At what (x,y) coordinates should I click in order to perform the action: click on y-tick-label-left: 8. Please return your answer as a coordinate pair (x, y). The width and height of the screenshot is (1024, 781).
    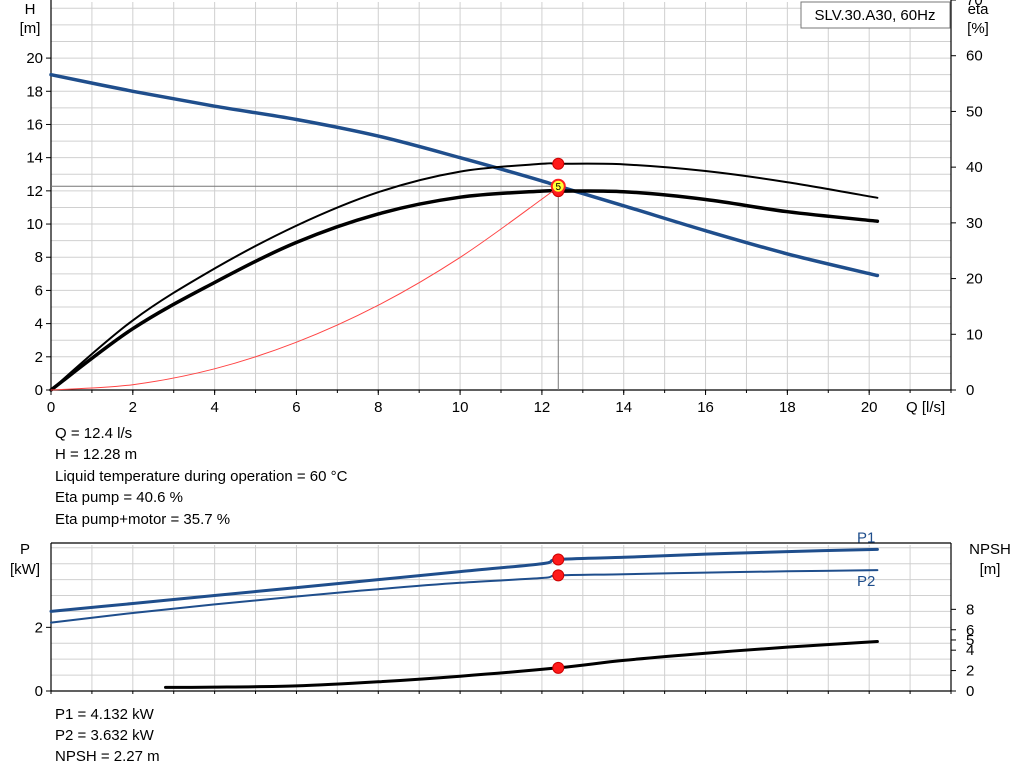
    Looking at the image, I should click on (39, 257).